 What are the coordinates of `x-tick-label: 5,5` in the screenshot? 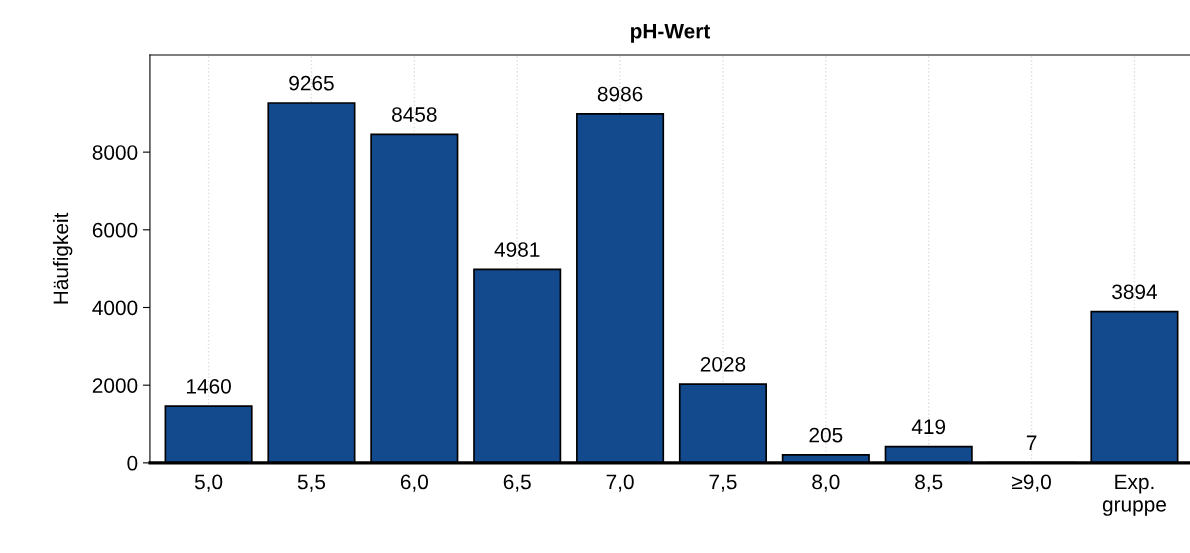 It's located at (311, 483).